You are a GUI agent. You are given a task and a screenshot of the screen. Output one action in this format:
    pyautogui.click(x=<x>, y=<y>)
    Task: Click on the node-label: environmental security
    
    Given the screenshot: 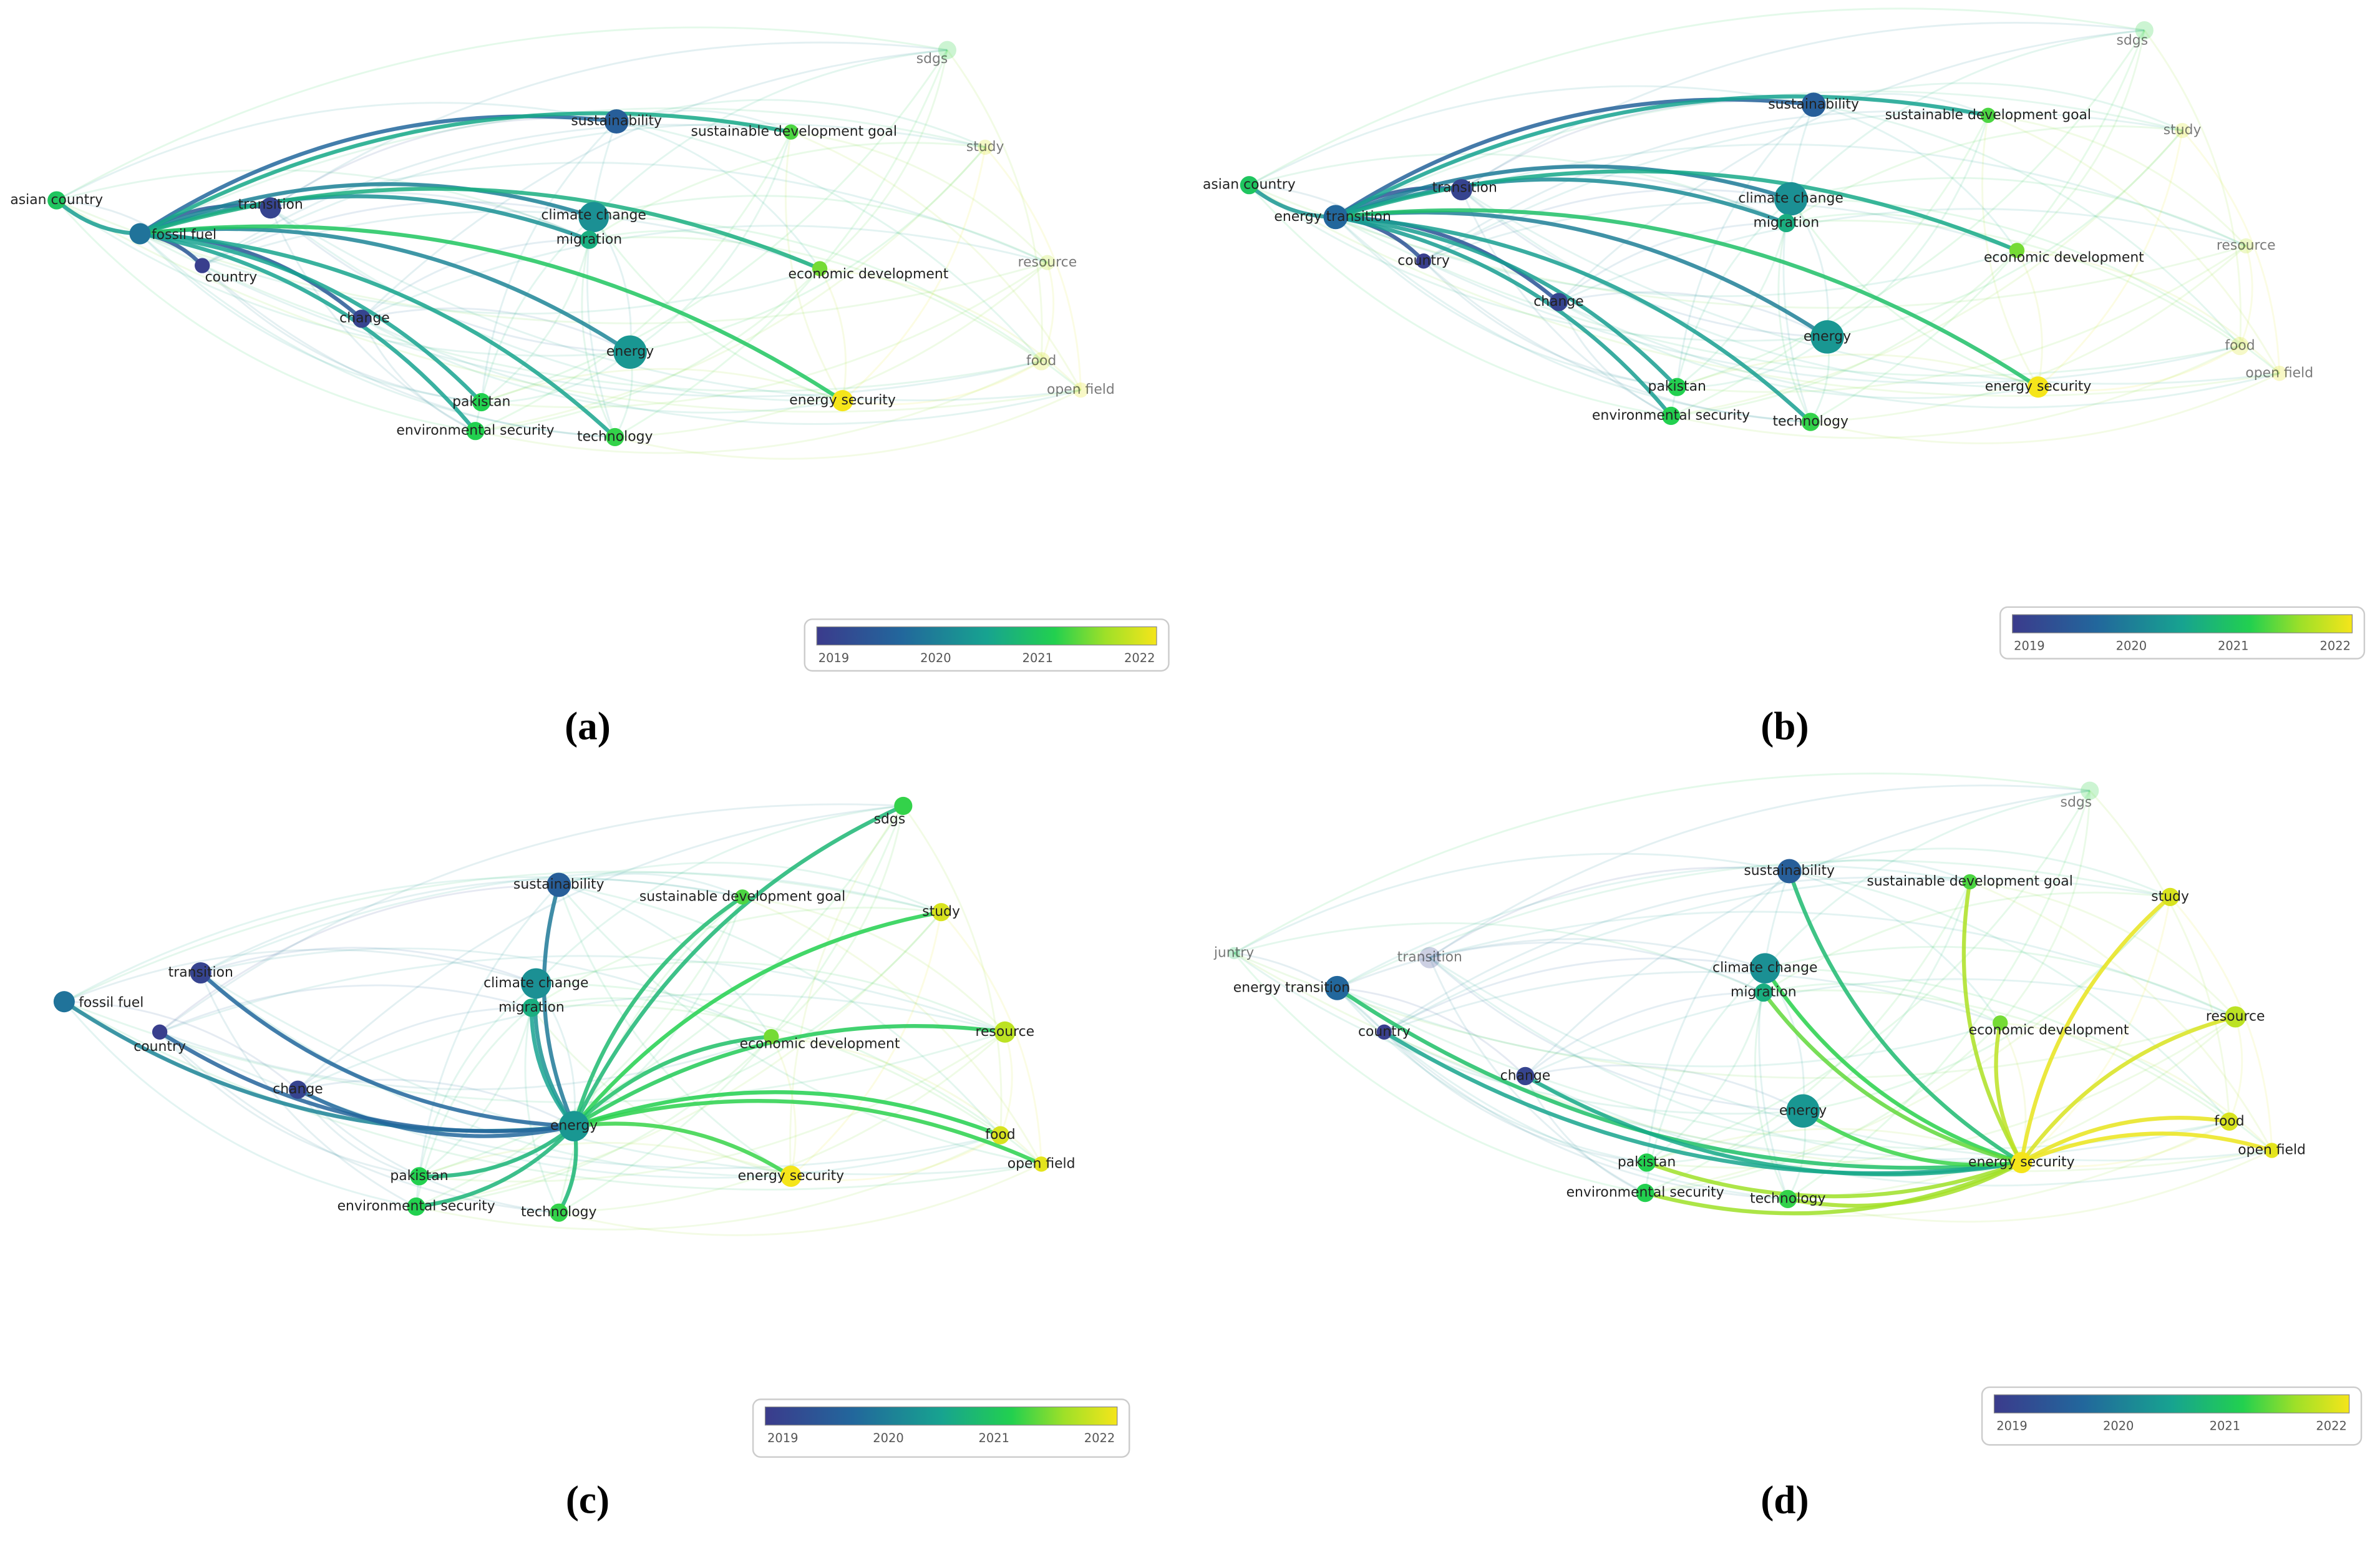 What is the action you would take?
    pyautogui.click(x=416, y=1207)
    